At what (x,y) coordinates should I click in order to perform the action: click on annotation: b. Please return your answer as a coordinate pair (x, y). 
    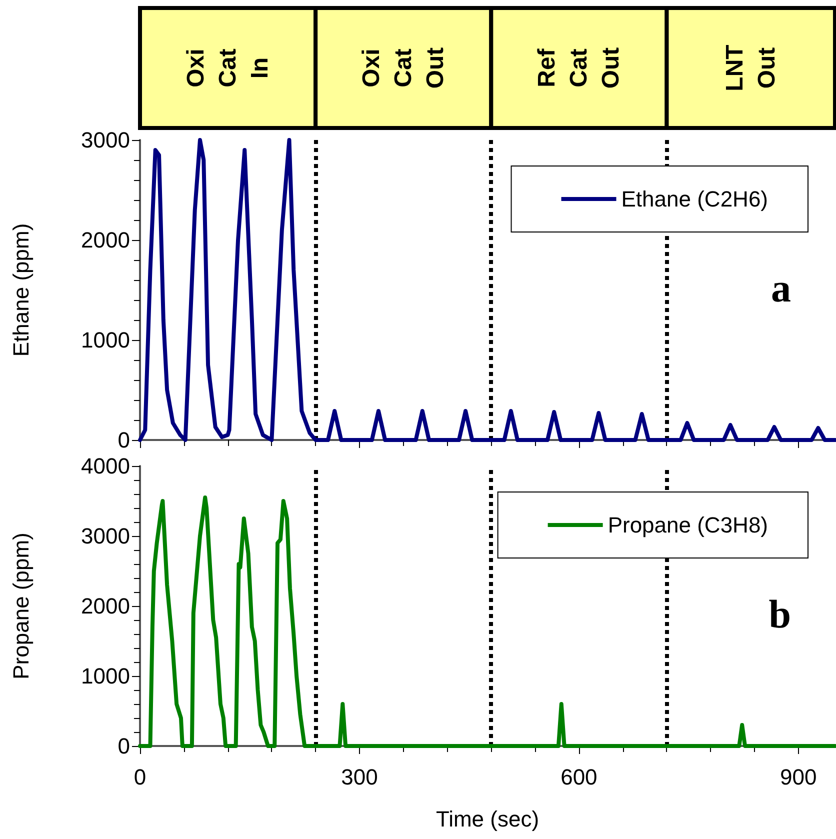
    Looking at the image, I should click on (780, 614).